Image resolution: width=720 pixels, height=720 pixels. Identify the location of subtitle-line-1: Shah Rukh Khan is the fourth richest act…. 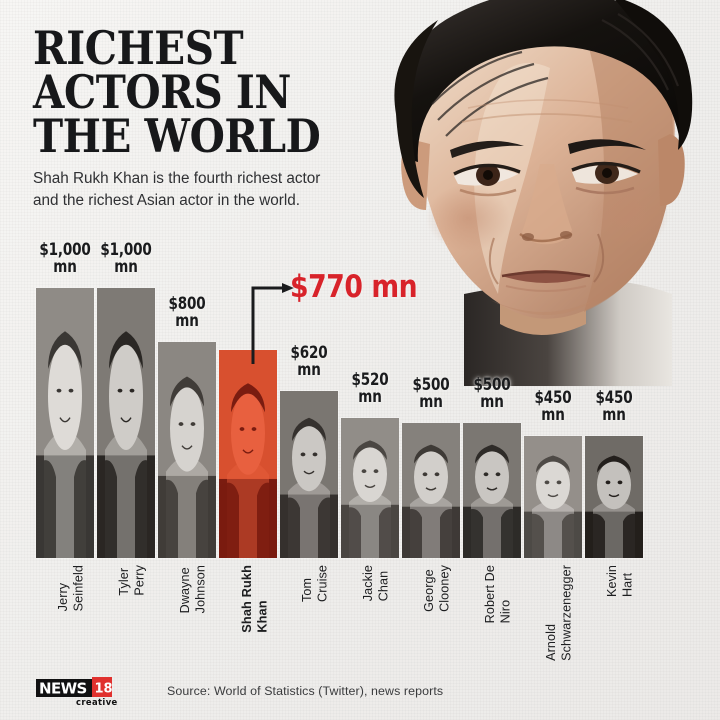
(177, 178).